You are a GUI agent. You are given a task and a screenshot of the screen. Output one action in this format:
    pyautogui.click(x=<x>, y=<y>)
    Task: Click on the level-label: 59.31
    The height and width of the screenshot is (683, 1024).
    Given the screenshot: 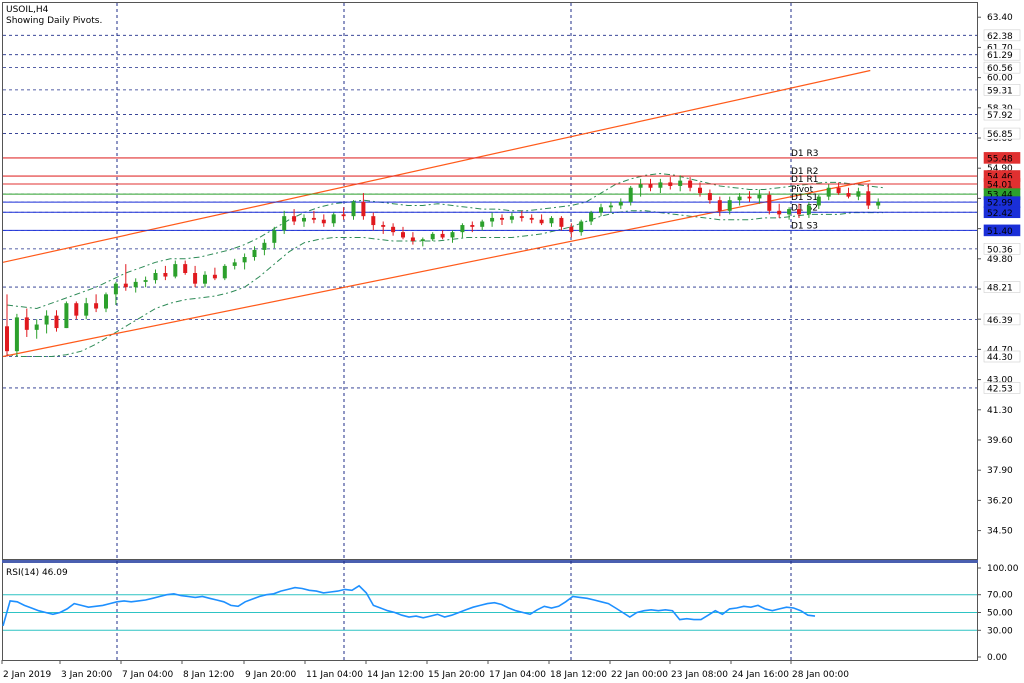 What is the action you would take?
    pyautogui.click(x=1000, y=91)
    